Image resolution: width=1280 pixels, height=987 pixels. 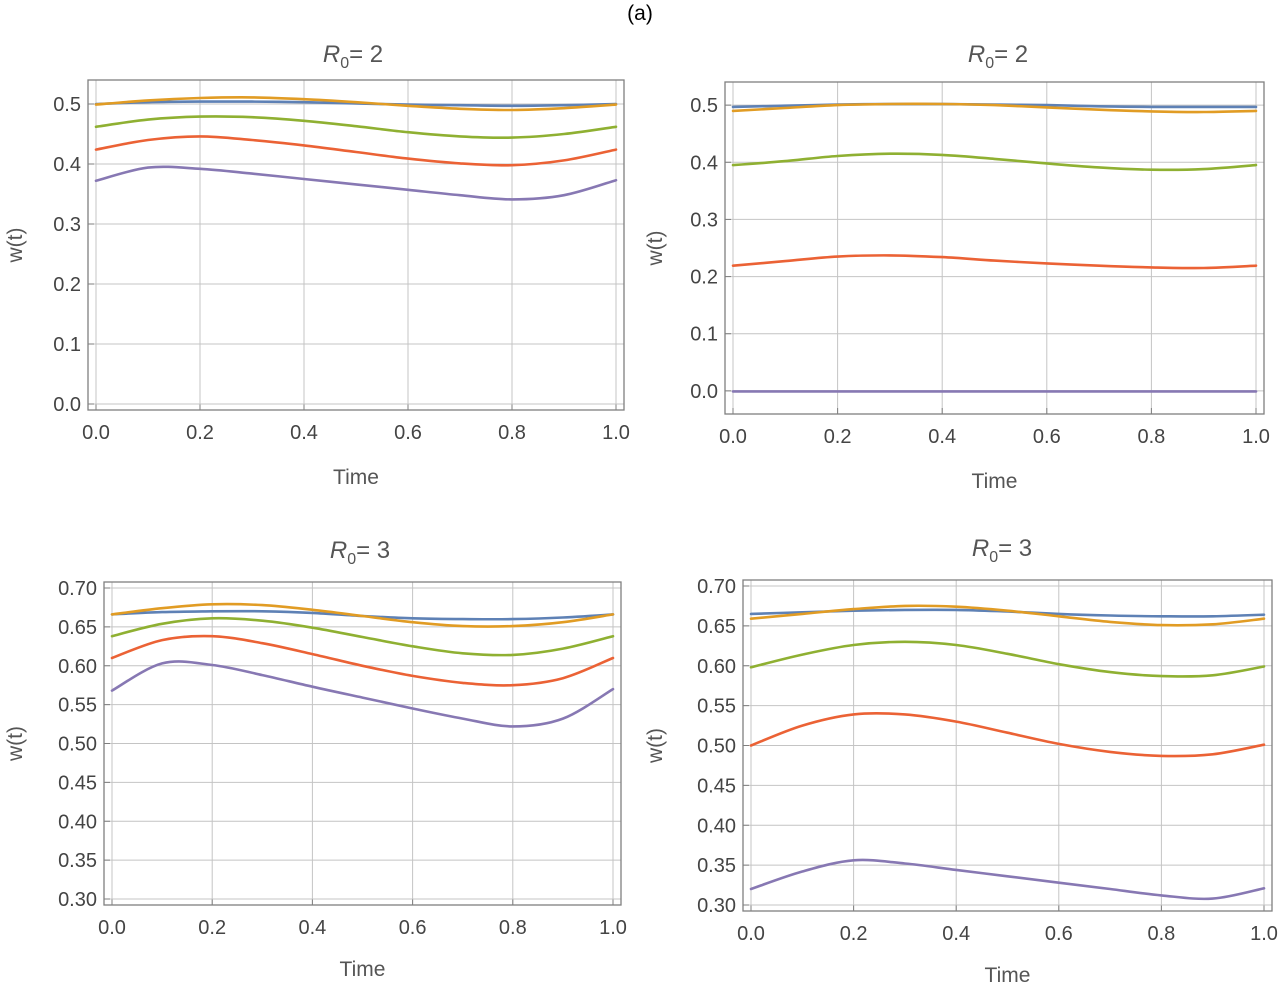 I want to click on figure-caption: (a), so click(x=640, y=13).